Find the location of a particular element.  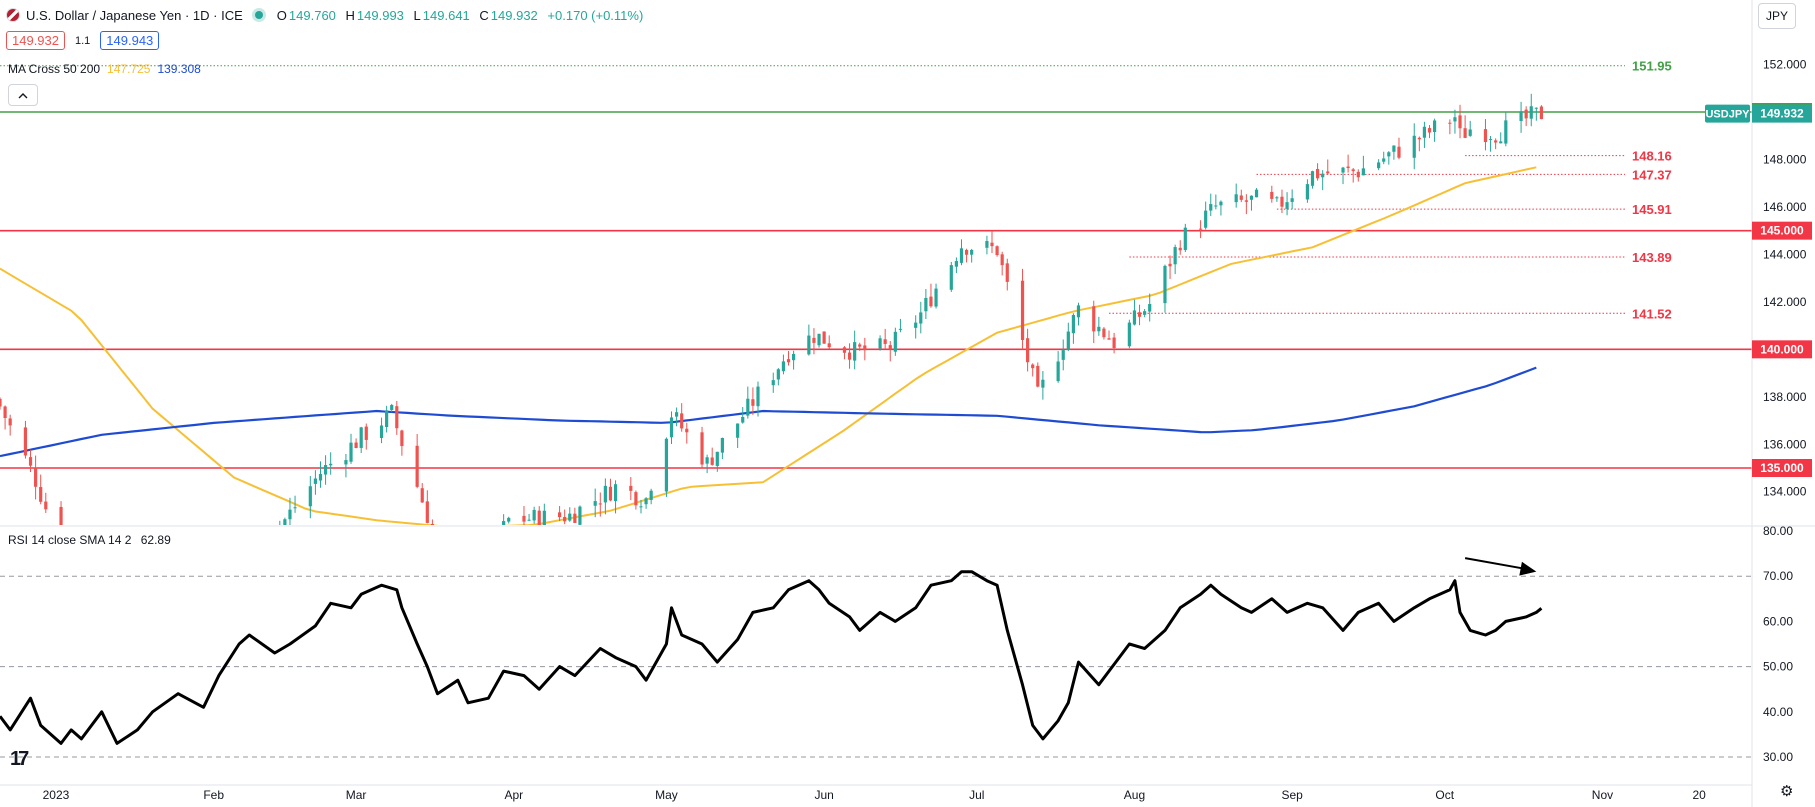

buy-price-button: 149.943 is located at coordinates (130, 40).